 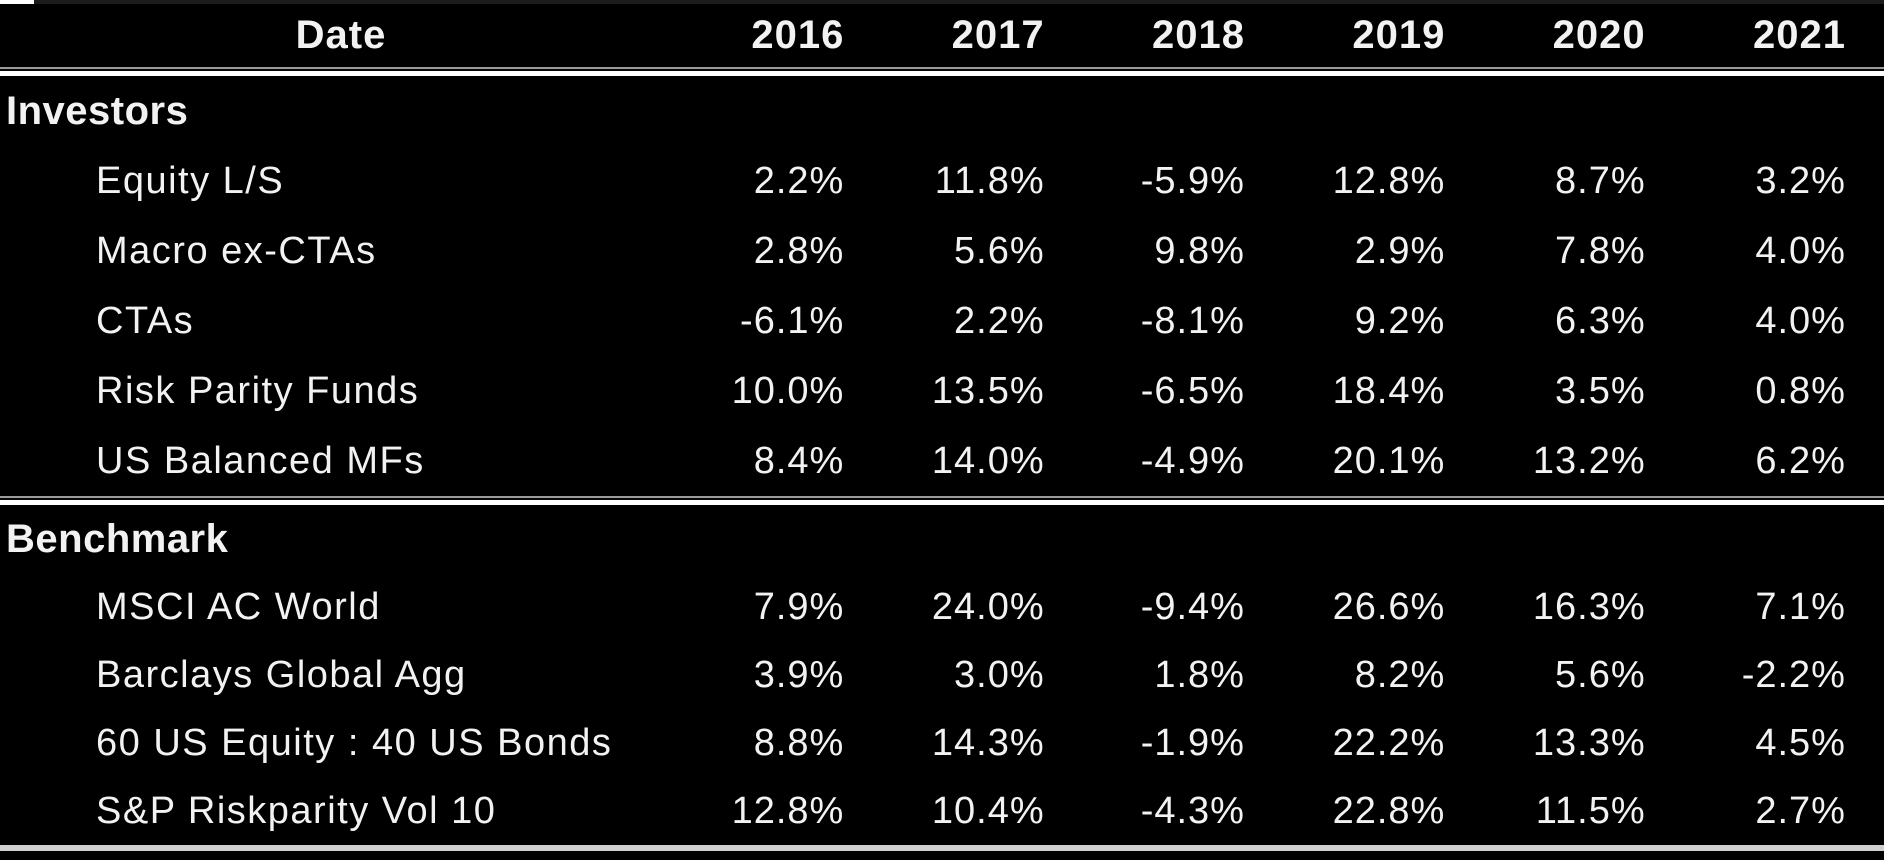 What do you see at coordinates (236, 250) in the screenshot?
I see `row-label: Macro ex-CTAs` at bounding box center [236, 250].